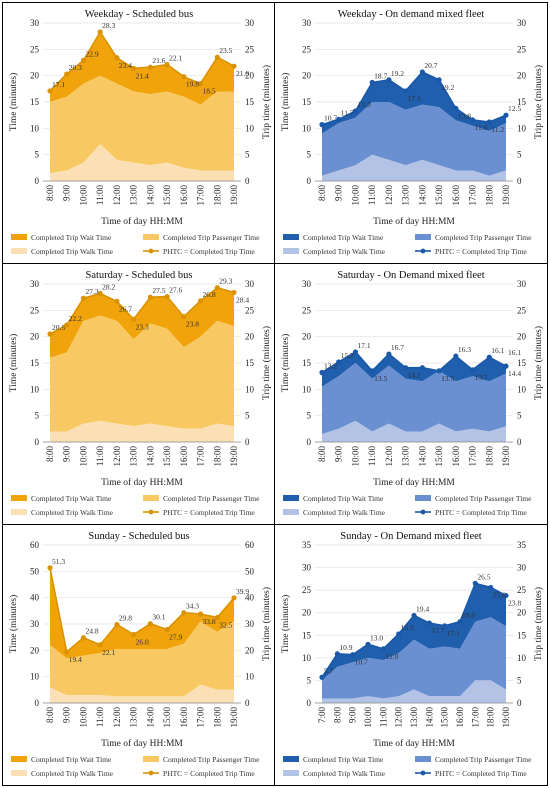 The width and height of the screenshot is (550, 788). What do you see at coordinates (514, 373) in the screenshot?
I see `data-label: 14.4` at bounding box center [514, 373].